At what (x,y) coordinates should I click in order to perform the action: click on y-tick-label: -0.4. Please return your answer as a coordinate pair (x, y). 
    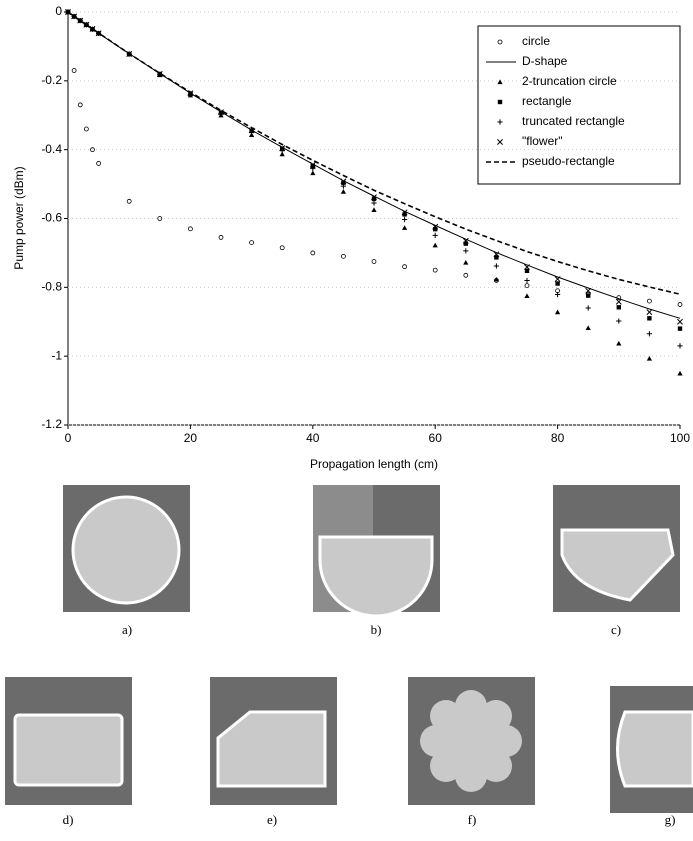
    Looking at the image, I should click on (51, 149).